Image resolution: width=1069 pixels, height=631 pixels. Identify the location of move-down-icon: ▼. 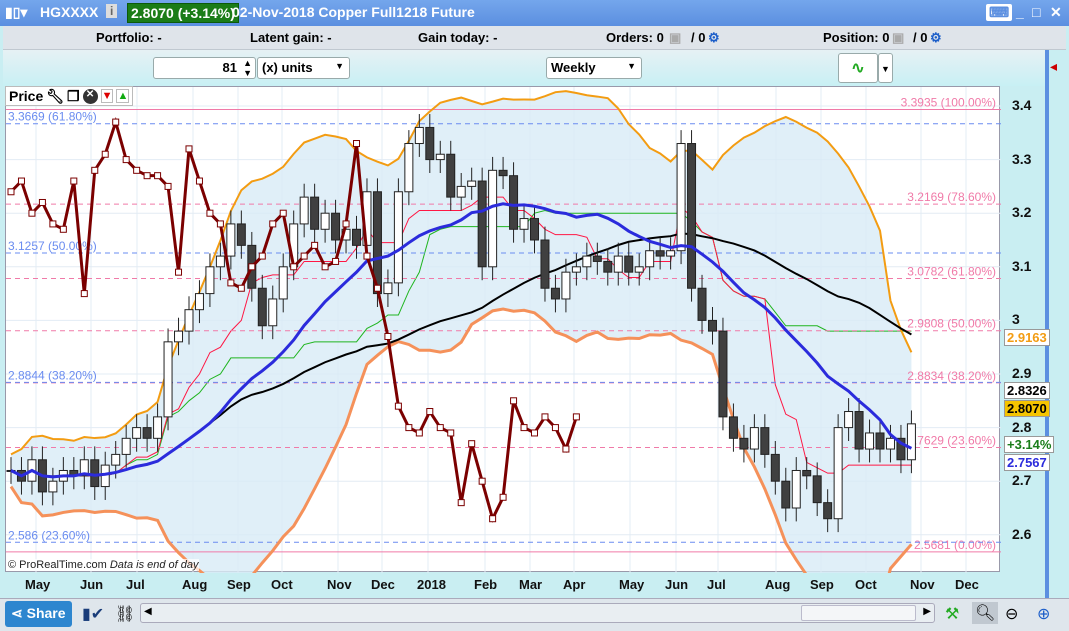
(107, 96).